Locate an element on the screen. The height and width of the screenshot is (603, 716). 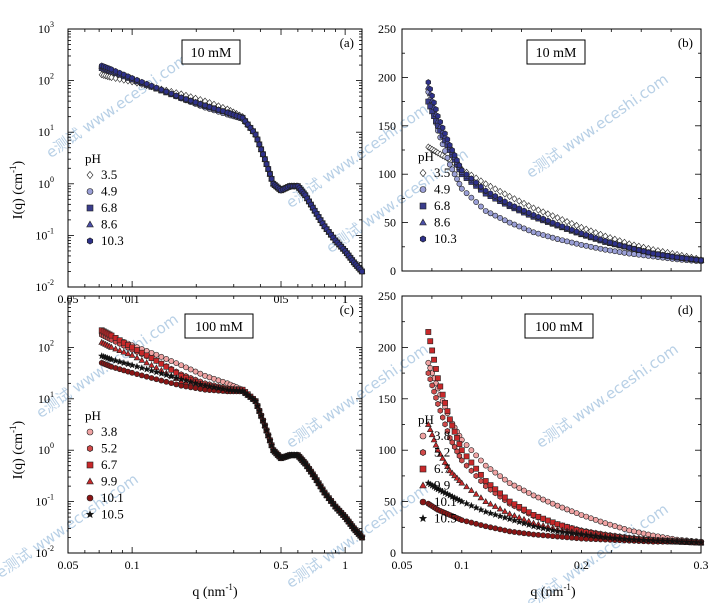
concentration-label: 100 mM is located at coordinates (219, 327).